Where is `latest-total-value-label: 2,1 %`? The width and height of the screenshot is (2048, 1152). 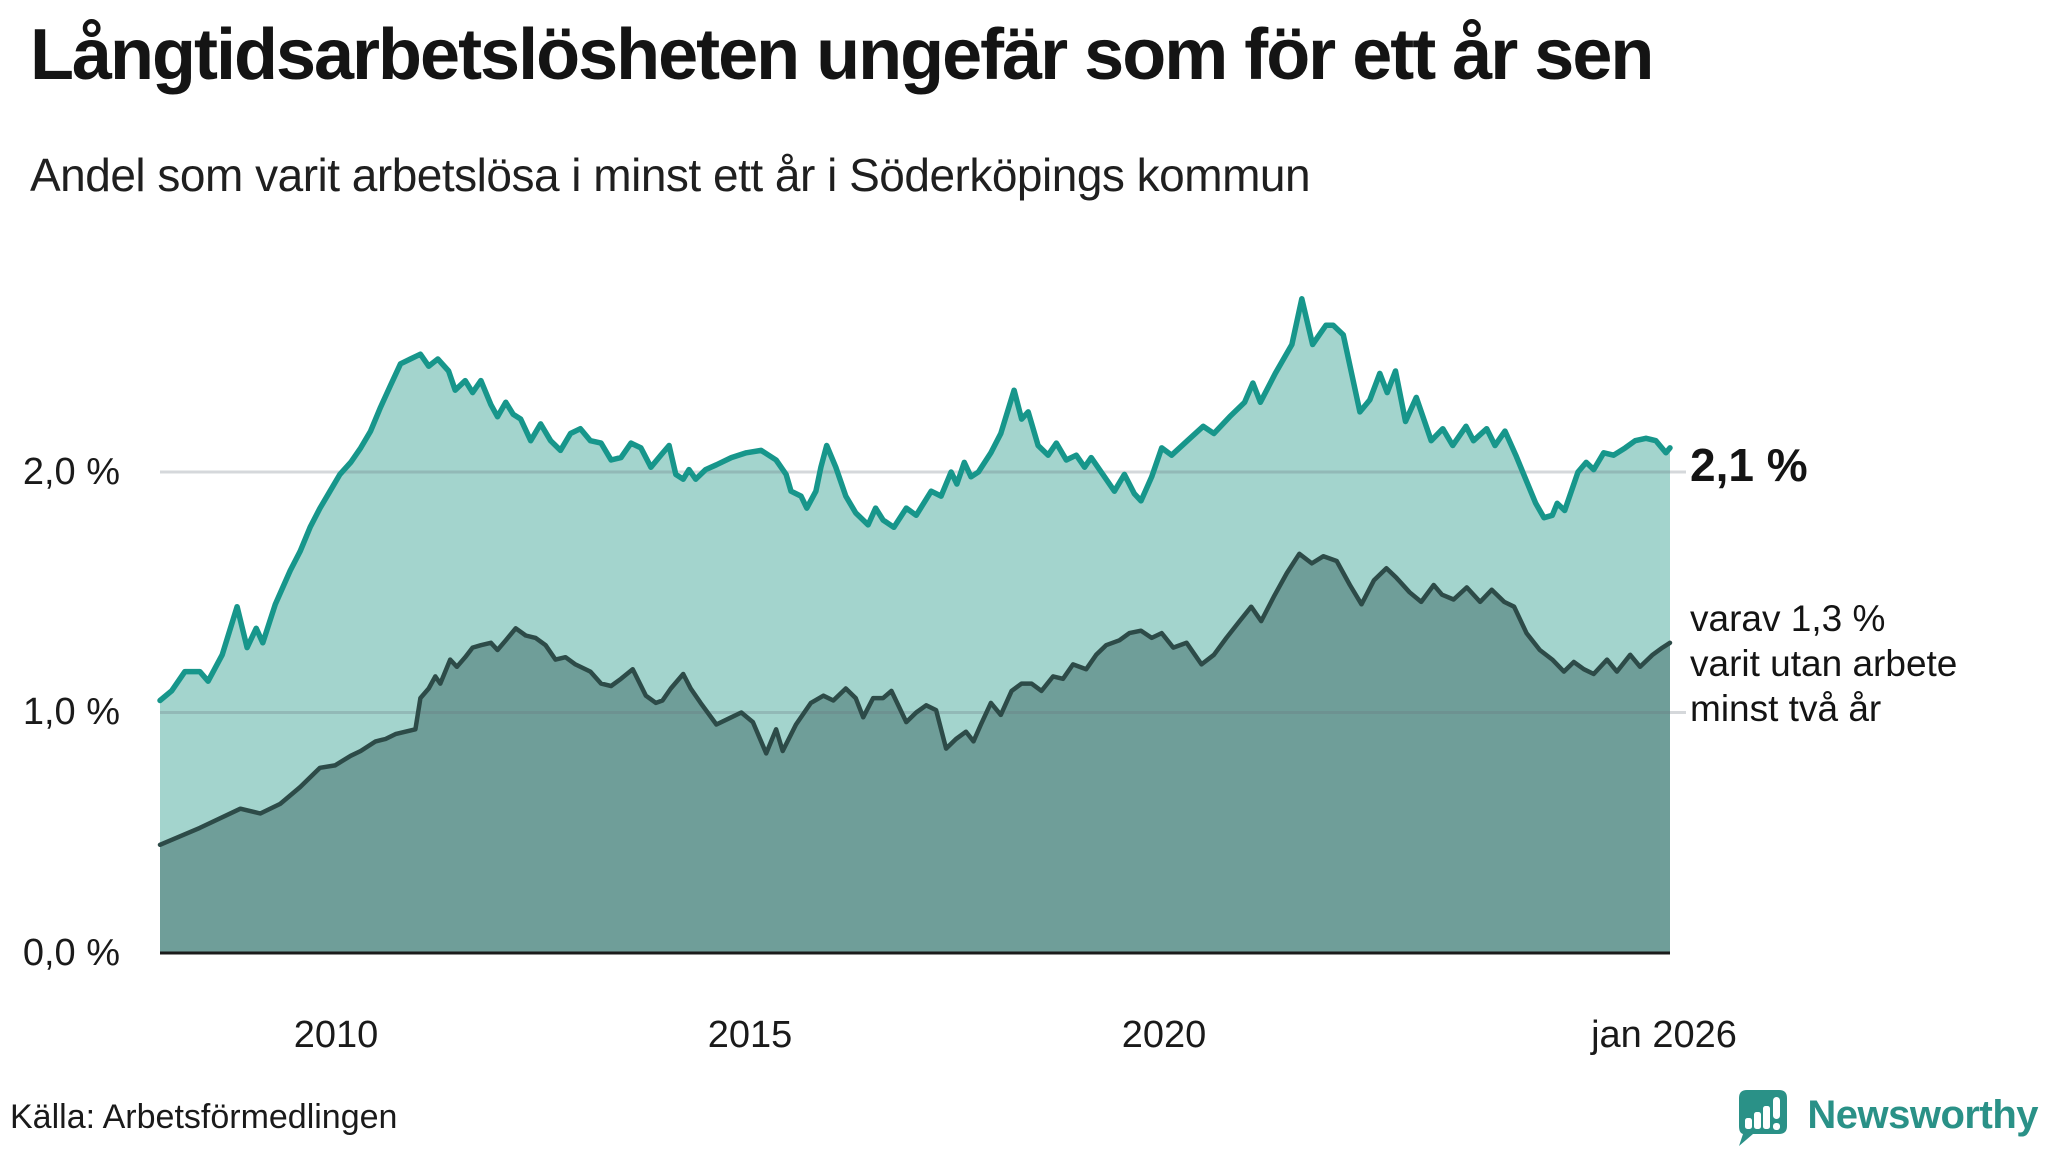
latest-total-value-label: 2,1 % is located at coordinates (1749, 465).